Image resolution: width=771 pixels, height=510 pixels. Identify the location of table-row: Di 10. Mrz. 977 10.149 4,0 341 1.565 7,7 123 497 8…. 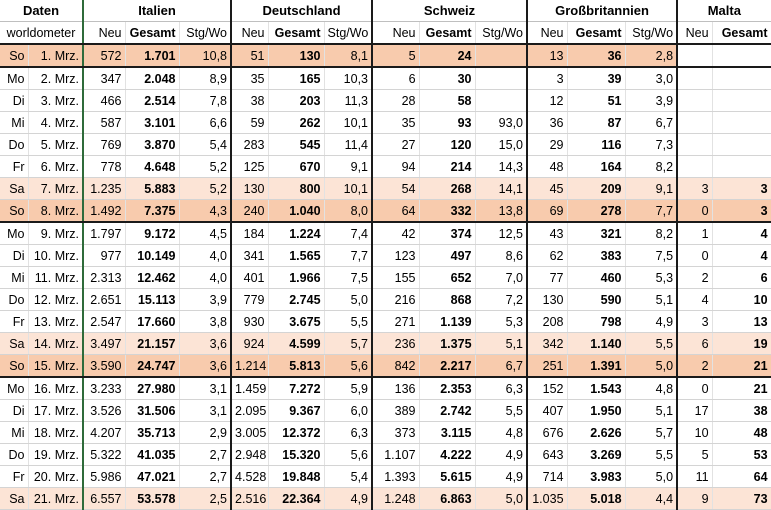
(385, 255).